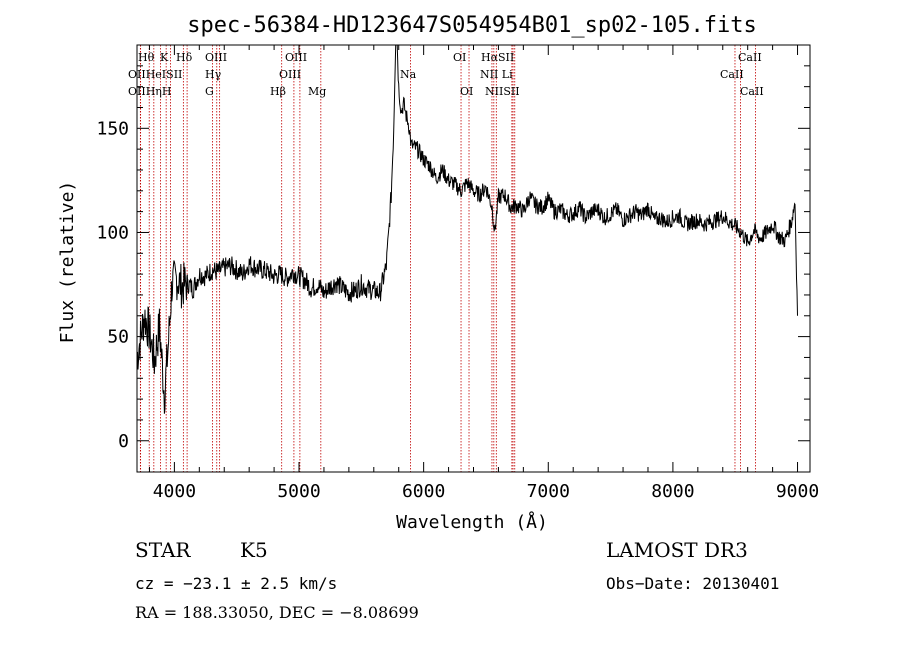 This screenshot has width=900, height=649. Describe the element at coordinates (146, 57) in the screenshot. I see `line-label-row1-0: Hθ` at that location.